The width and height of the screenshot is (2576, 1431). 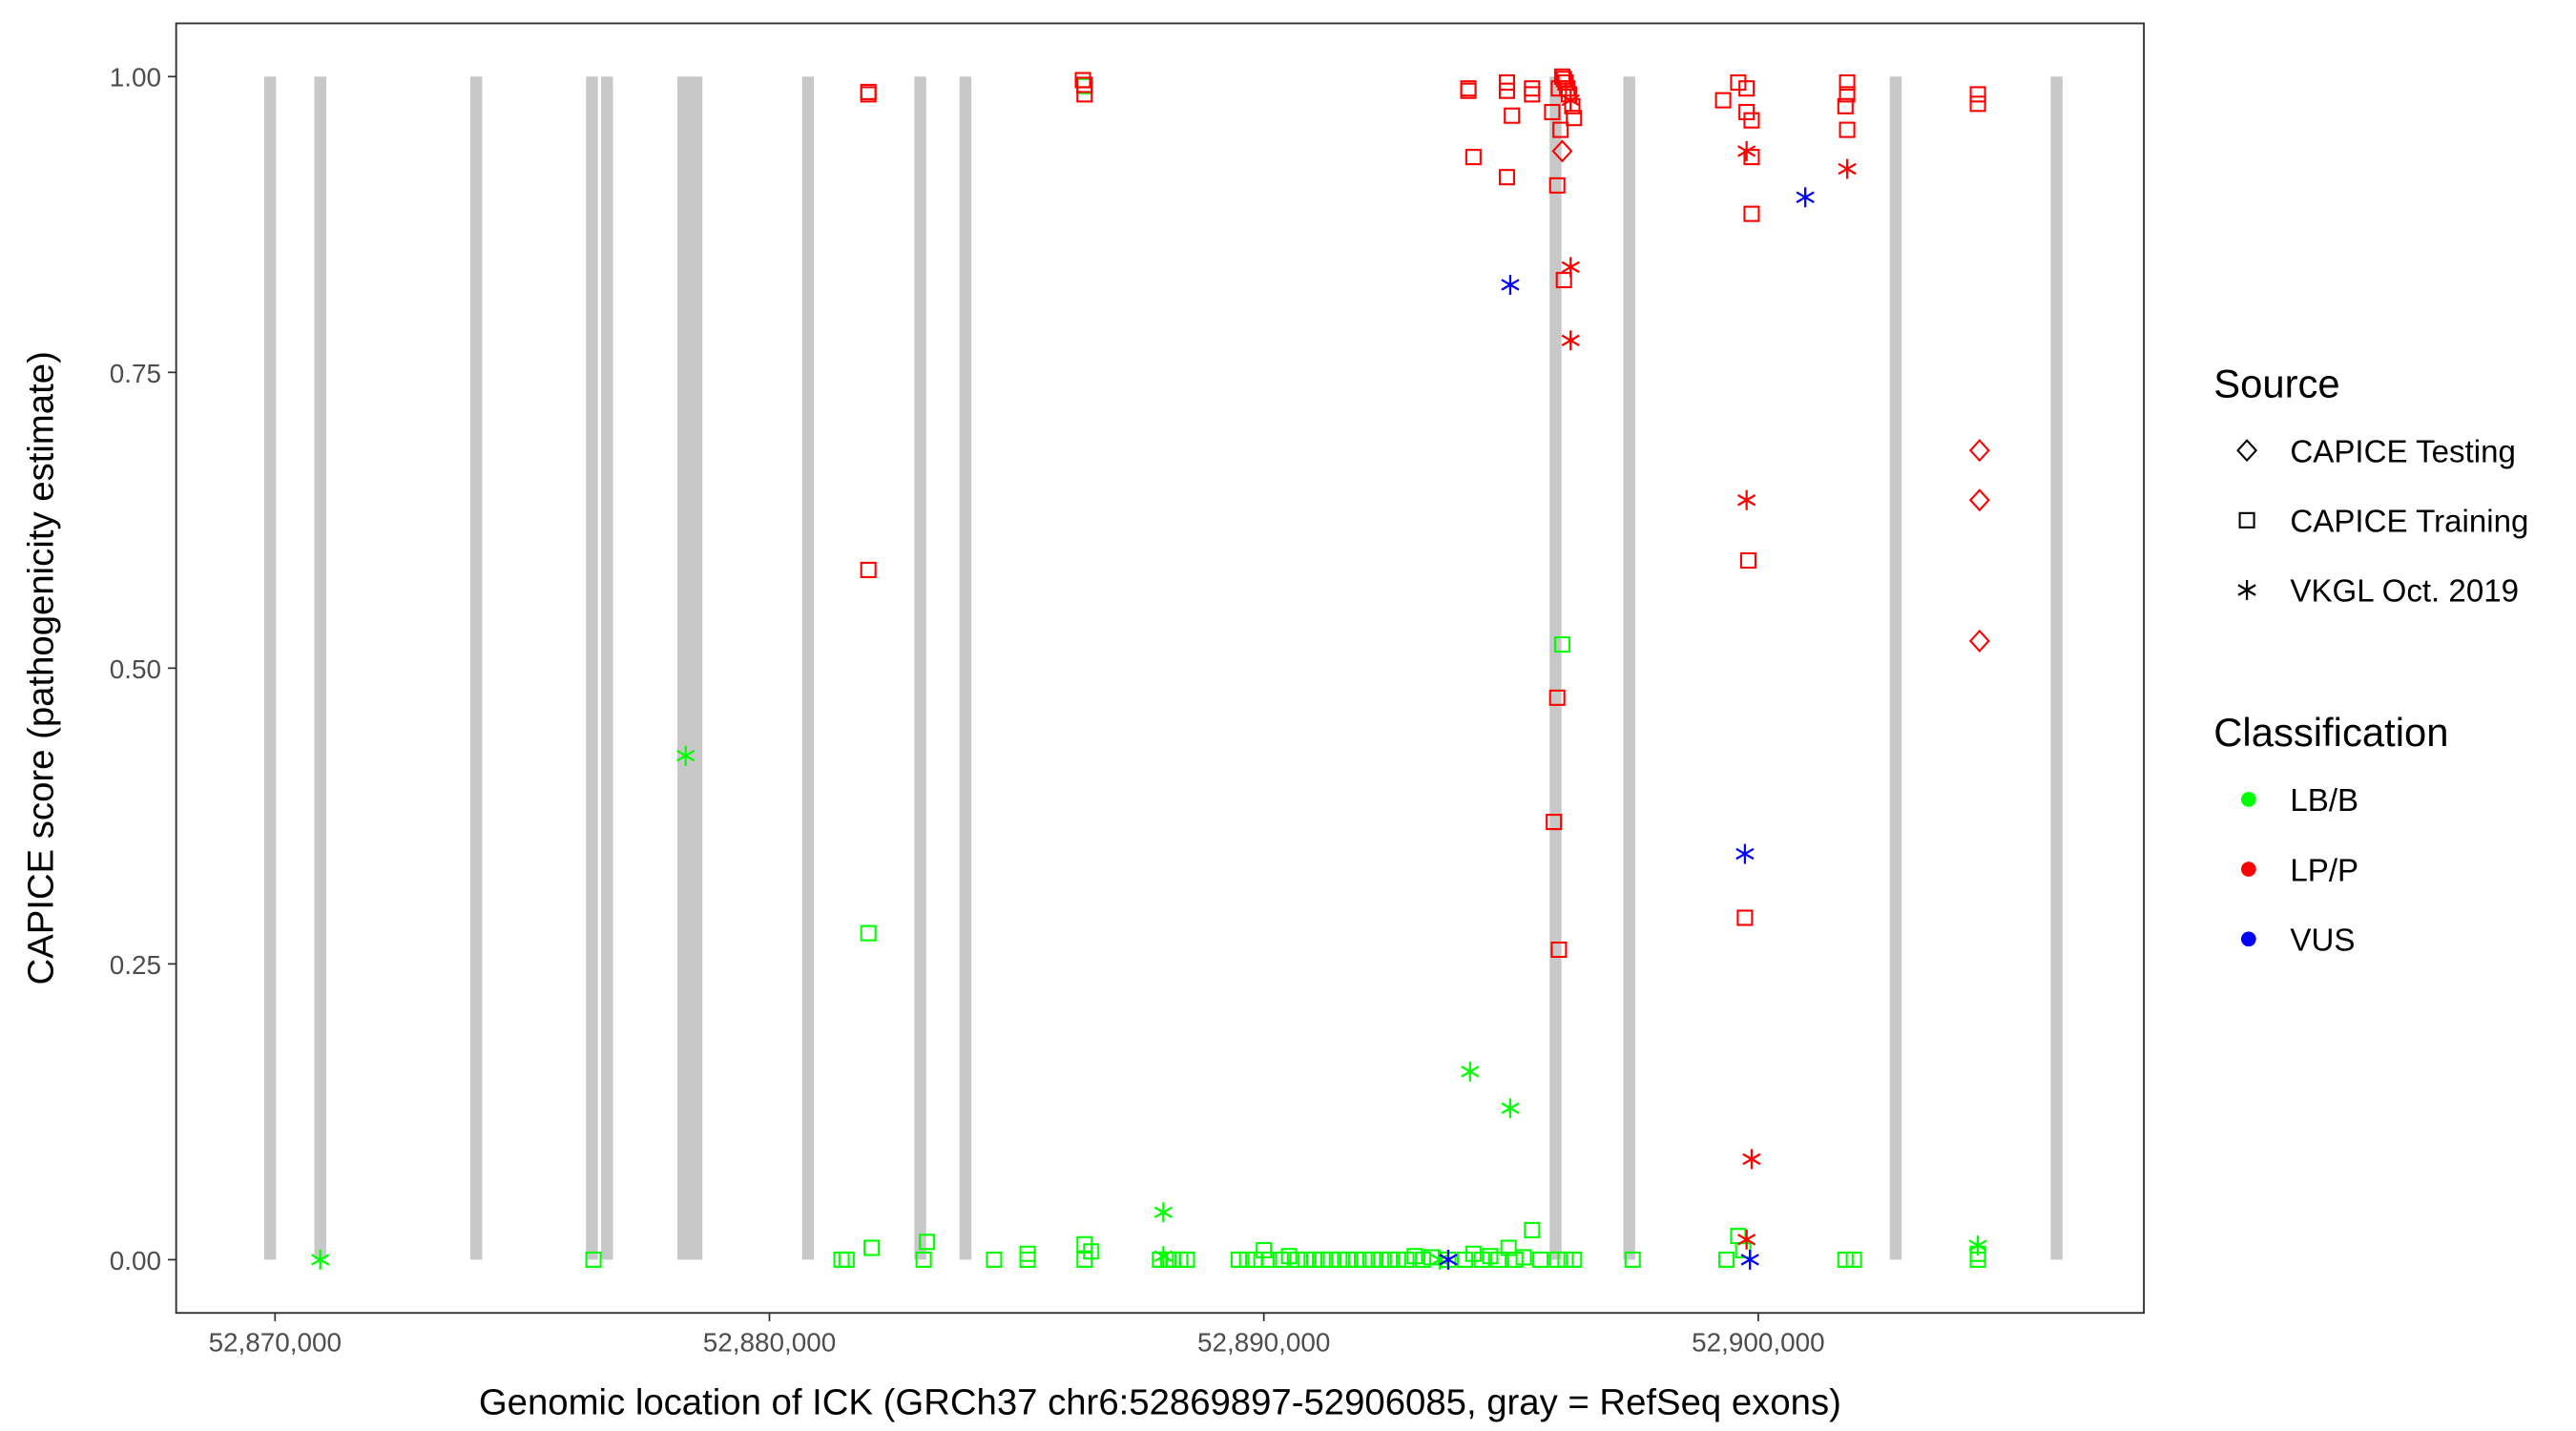 I want to click on y-tick-label: 1.00, so click(x=135, y=78).